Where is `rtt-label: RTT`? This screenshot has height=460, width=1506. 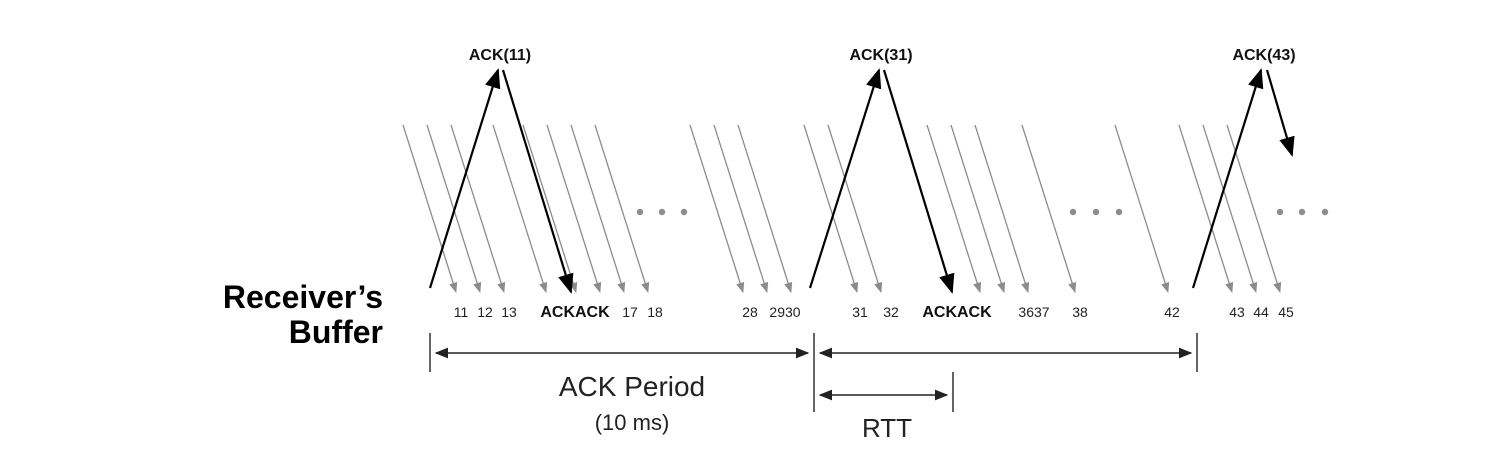 rtt-label: RTT is located at coordinates (887, 428).